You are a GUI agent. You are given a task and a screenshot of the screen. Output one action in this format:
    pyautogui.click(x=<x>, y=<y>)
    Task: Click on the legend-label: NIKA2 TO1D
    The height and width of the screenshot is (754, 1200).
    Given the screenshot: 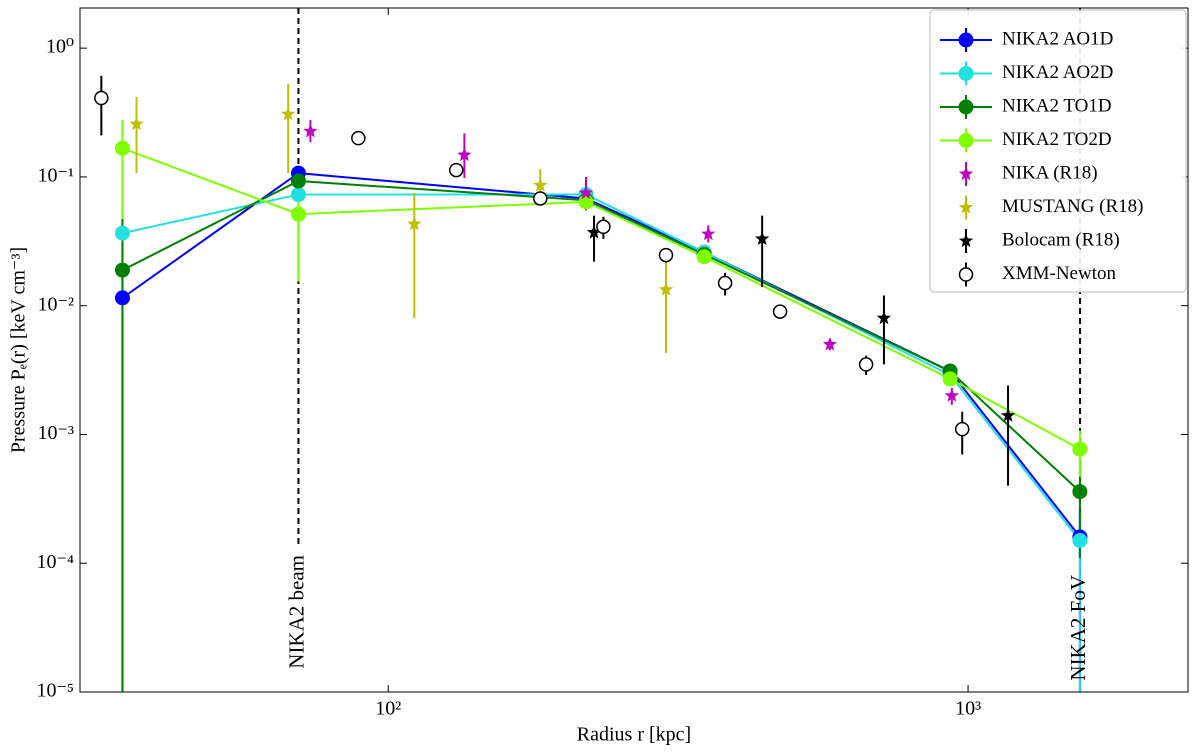 What is the action you would take?
    pyautogui.click(x=1057, y=105)
    